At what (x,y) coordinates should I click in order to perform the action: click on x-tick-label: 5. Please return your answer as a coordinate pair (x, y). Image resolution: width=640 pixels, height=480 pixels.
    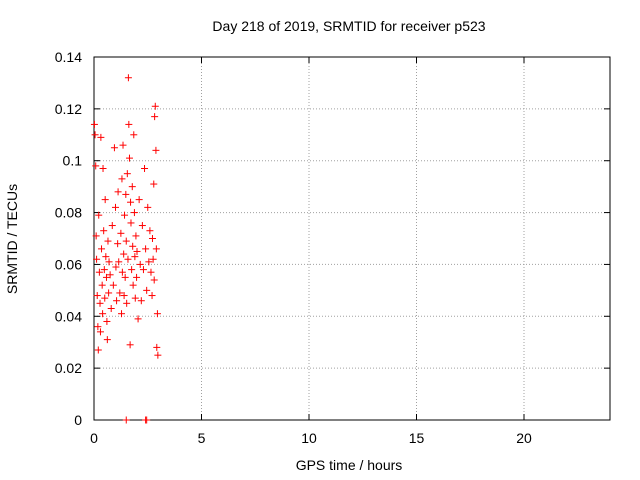
    Looking at the image, I should click on (202, 438).